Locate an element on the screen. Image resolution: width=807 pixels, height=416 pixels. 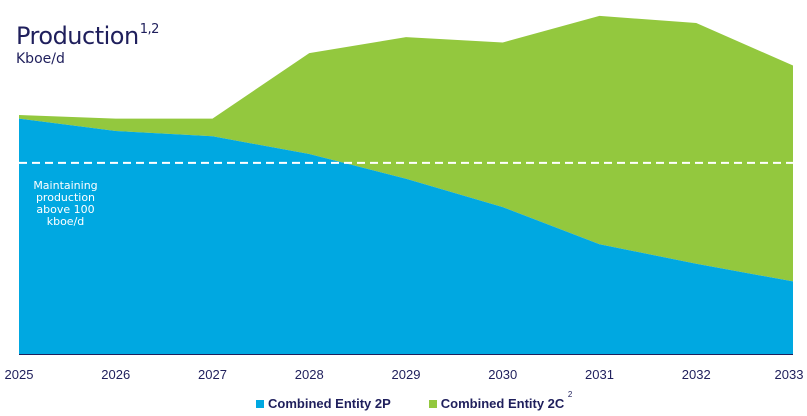
x-tick-label-2030: 2030 is located at coordinates (502, 374).